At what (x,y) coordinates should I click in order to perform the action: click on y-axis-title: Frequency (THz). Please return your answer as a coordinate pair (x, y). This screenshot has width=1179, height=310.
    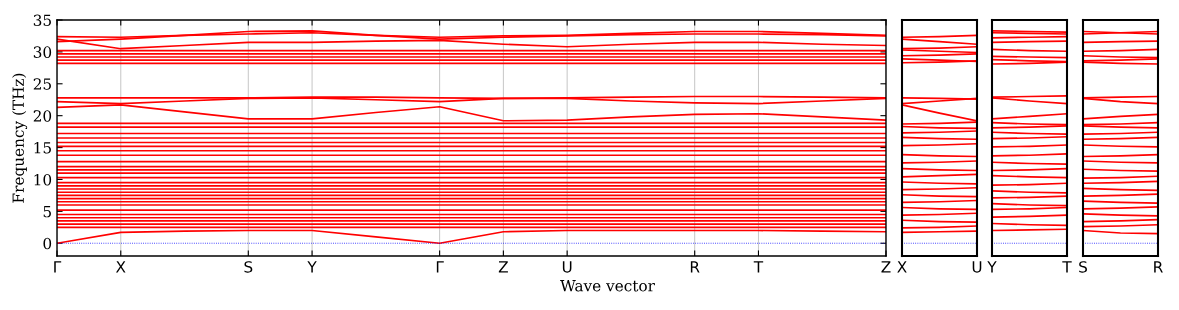
    Looking at the image, I should click on (20, 138).